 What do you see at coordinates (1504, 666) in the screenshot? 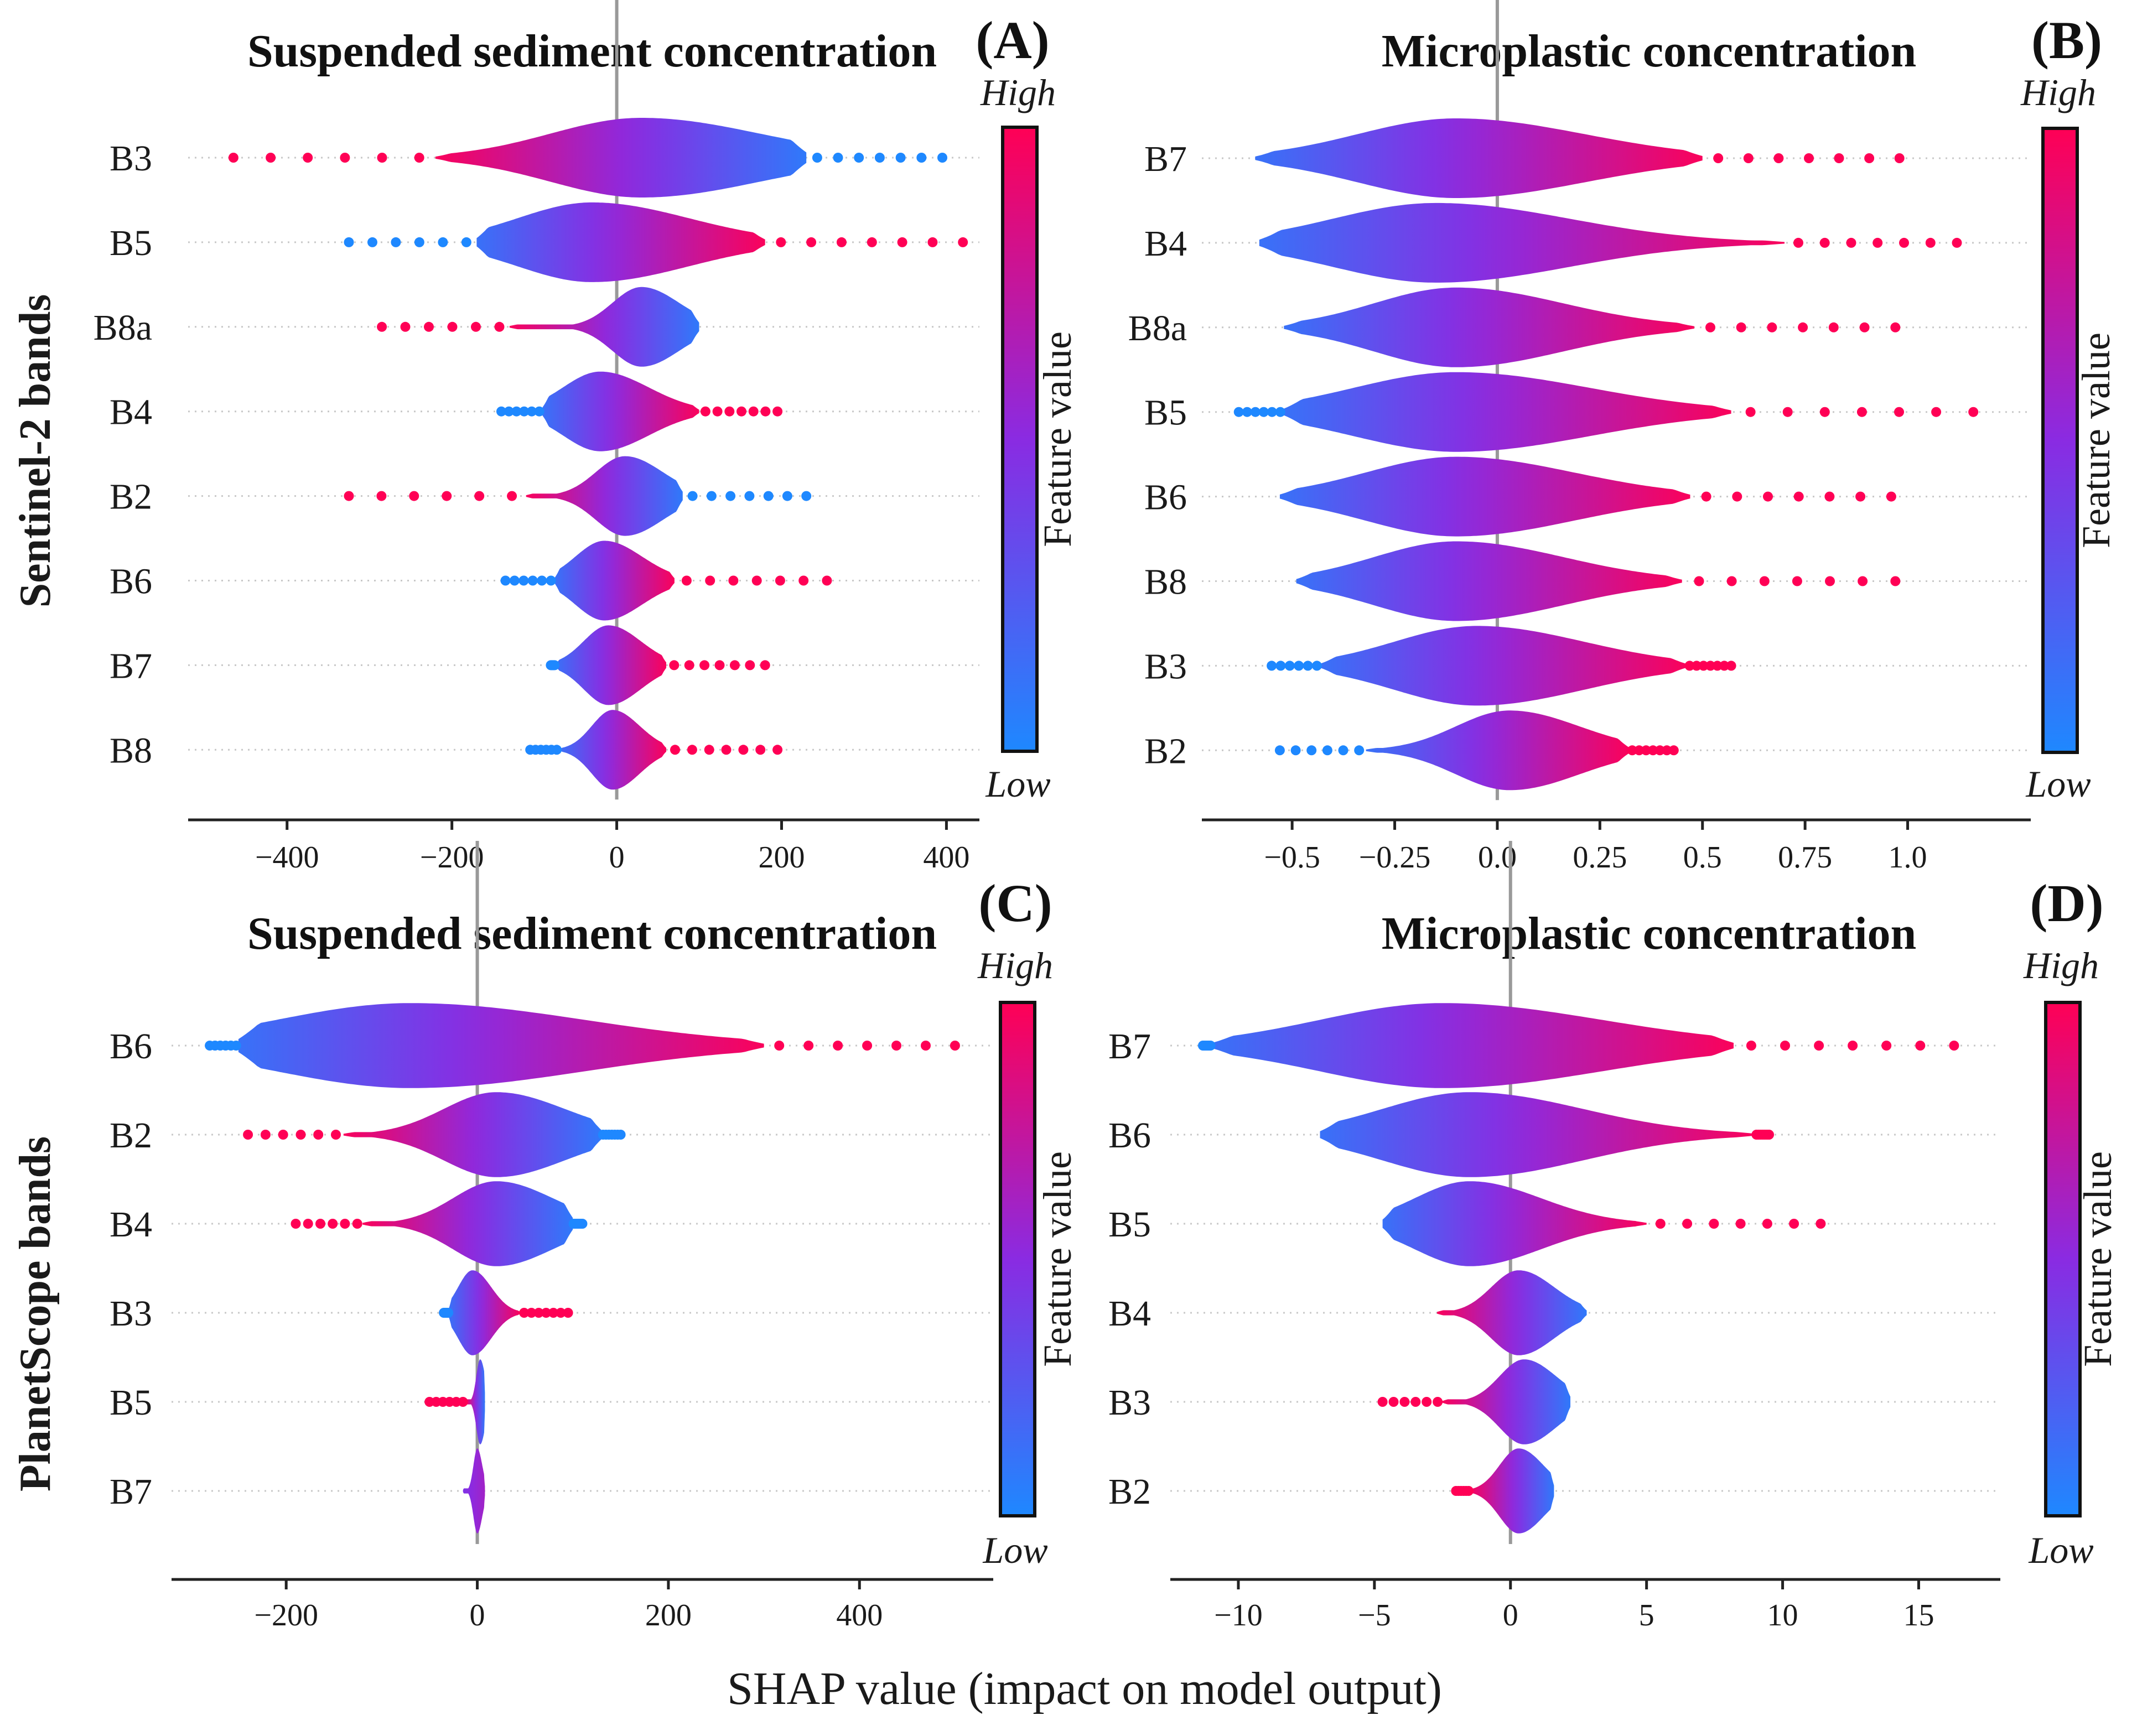
I see `violin-b3` at bounding box center [1504, 666].